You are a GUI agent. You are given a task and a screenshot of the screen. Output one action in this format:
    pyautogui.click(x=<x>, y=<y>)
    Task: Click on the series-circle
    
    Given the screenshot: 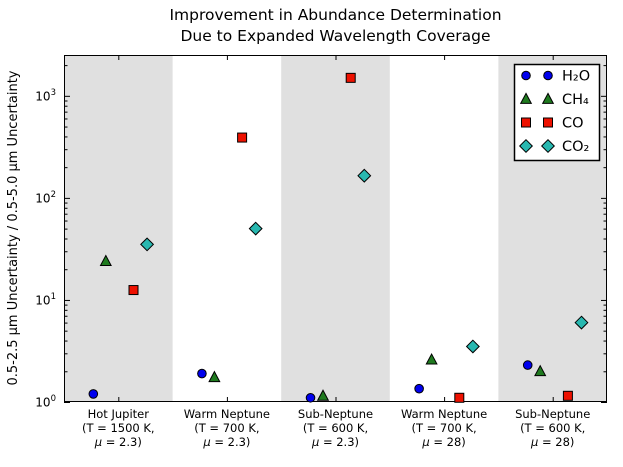 What is the action you would take?
    pyautogui.click(x=310, y=381)
    